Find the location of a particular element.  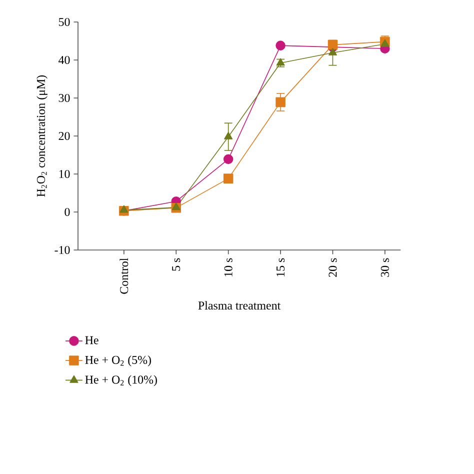

x-tick-label: 15 s is located at coordinates (280, 267).